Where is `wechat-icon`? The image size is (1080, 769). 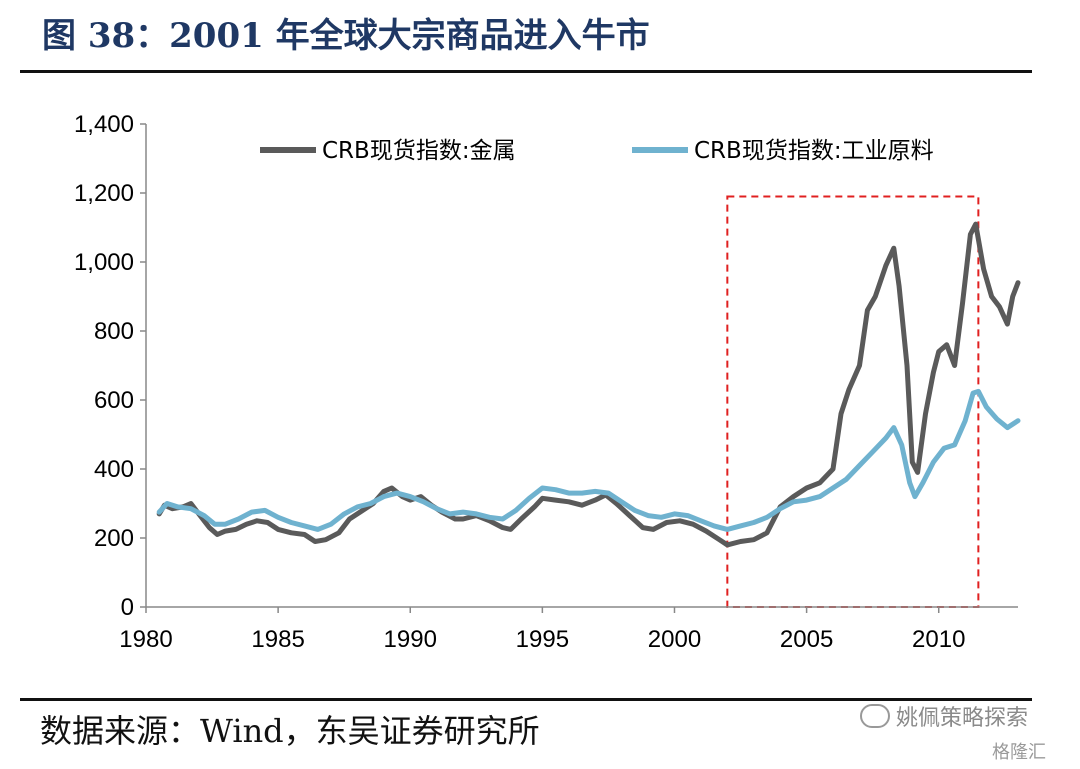
wechat-icon is located at coordinates (875, 716).